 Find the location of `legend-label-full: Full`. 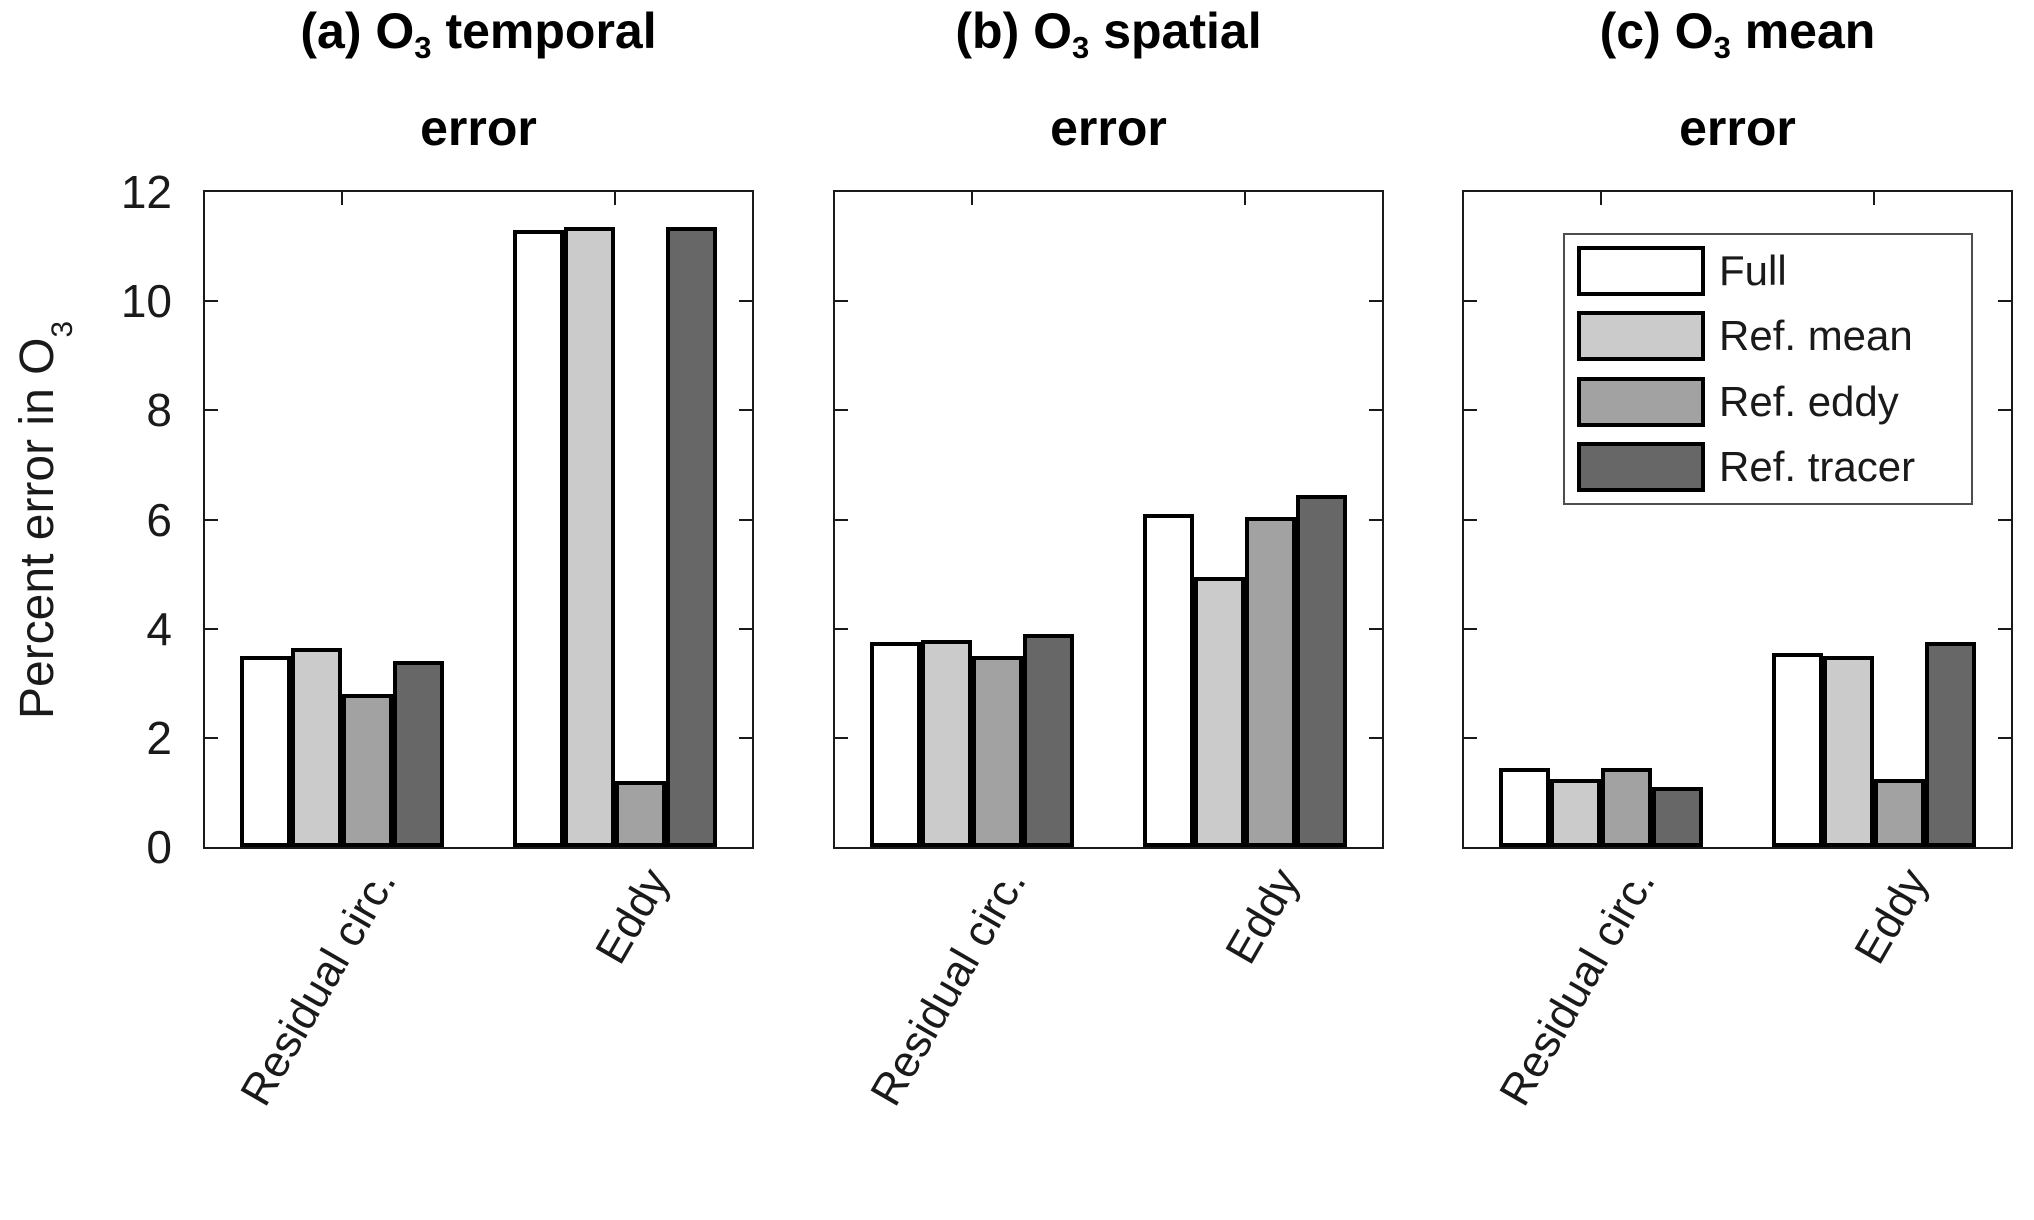

legend-label-full: Full is located at coordinates (1753, 270).